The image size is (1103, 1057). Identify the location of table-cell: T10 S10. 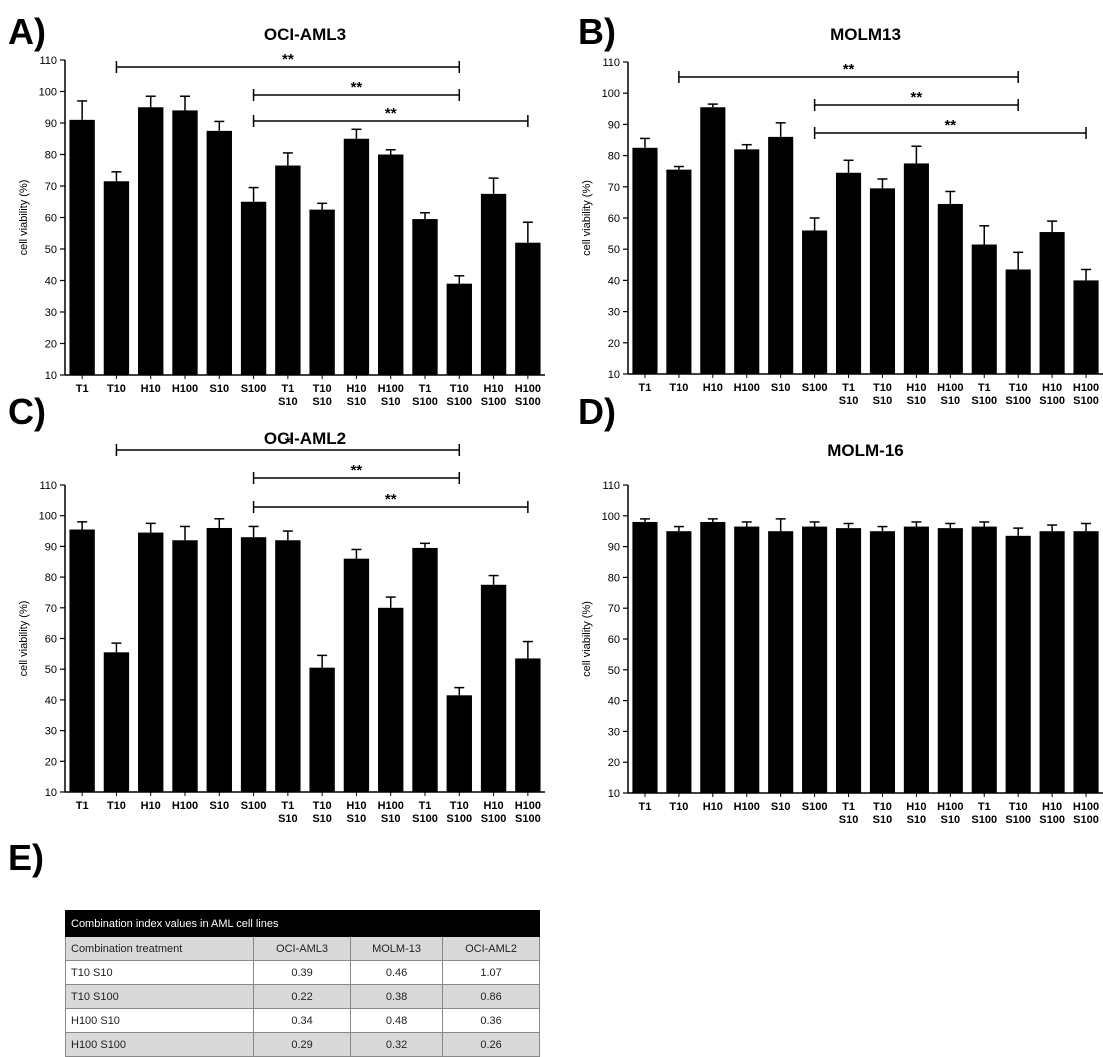
(159, 972).